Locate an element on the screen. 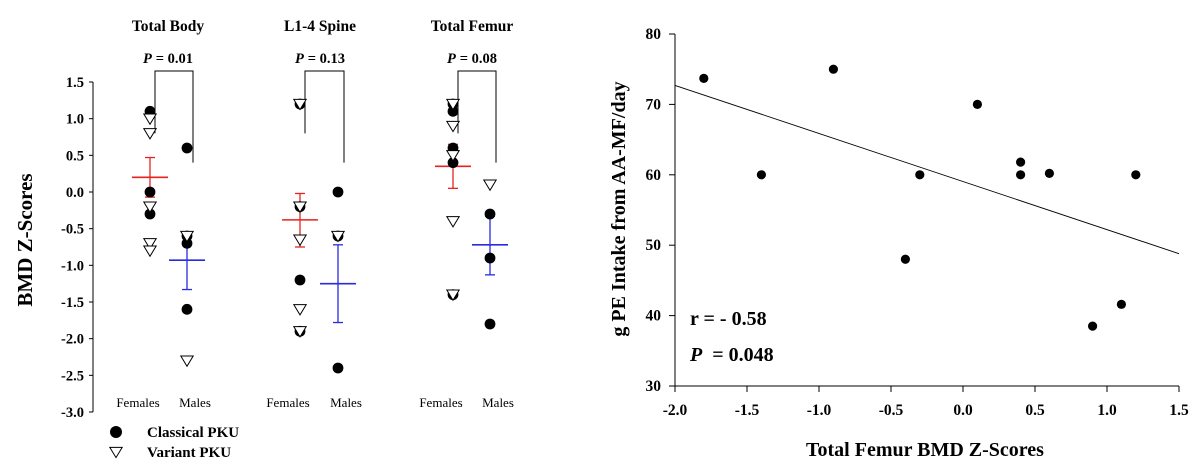 Image resolution: width=1200 pixels, height=475 pixels. legend-classical-marker is located at coordinates (116, 432).